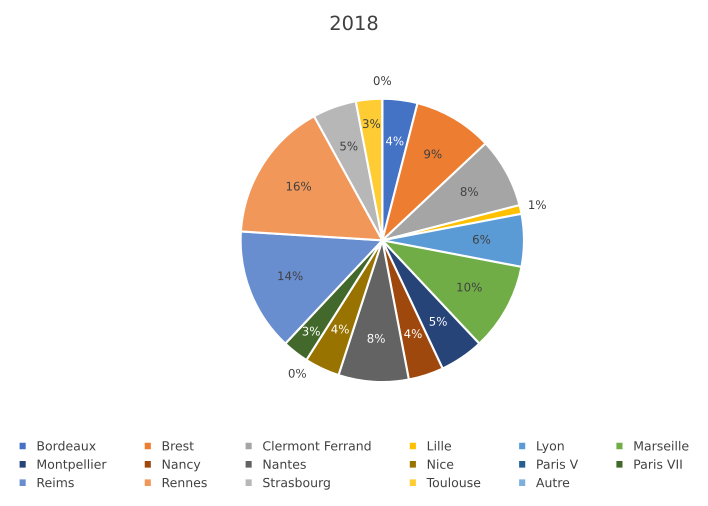 Image resolution: width=708 pixels, height=506 pixels. Describe the element at coordinates (557, 464) in the screenshot. I see `legend-label: Paris V` at that location.